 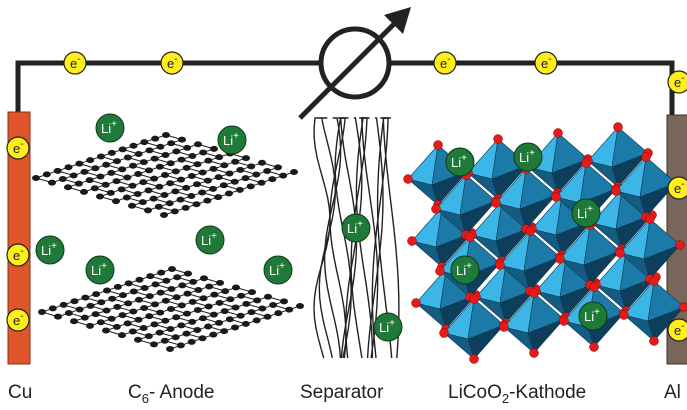 I want to click on cu-electrode, so click(x=19, y=238).